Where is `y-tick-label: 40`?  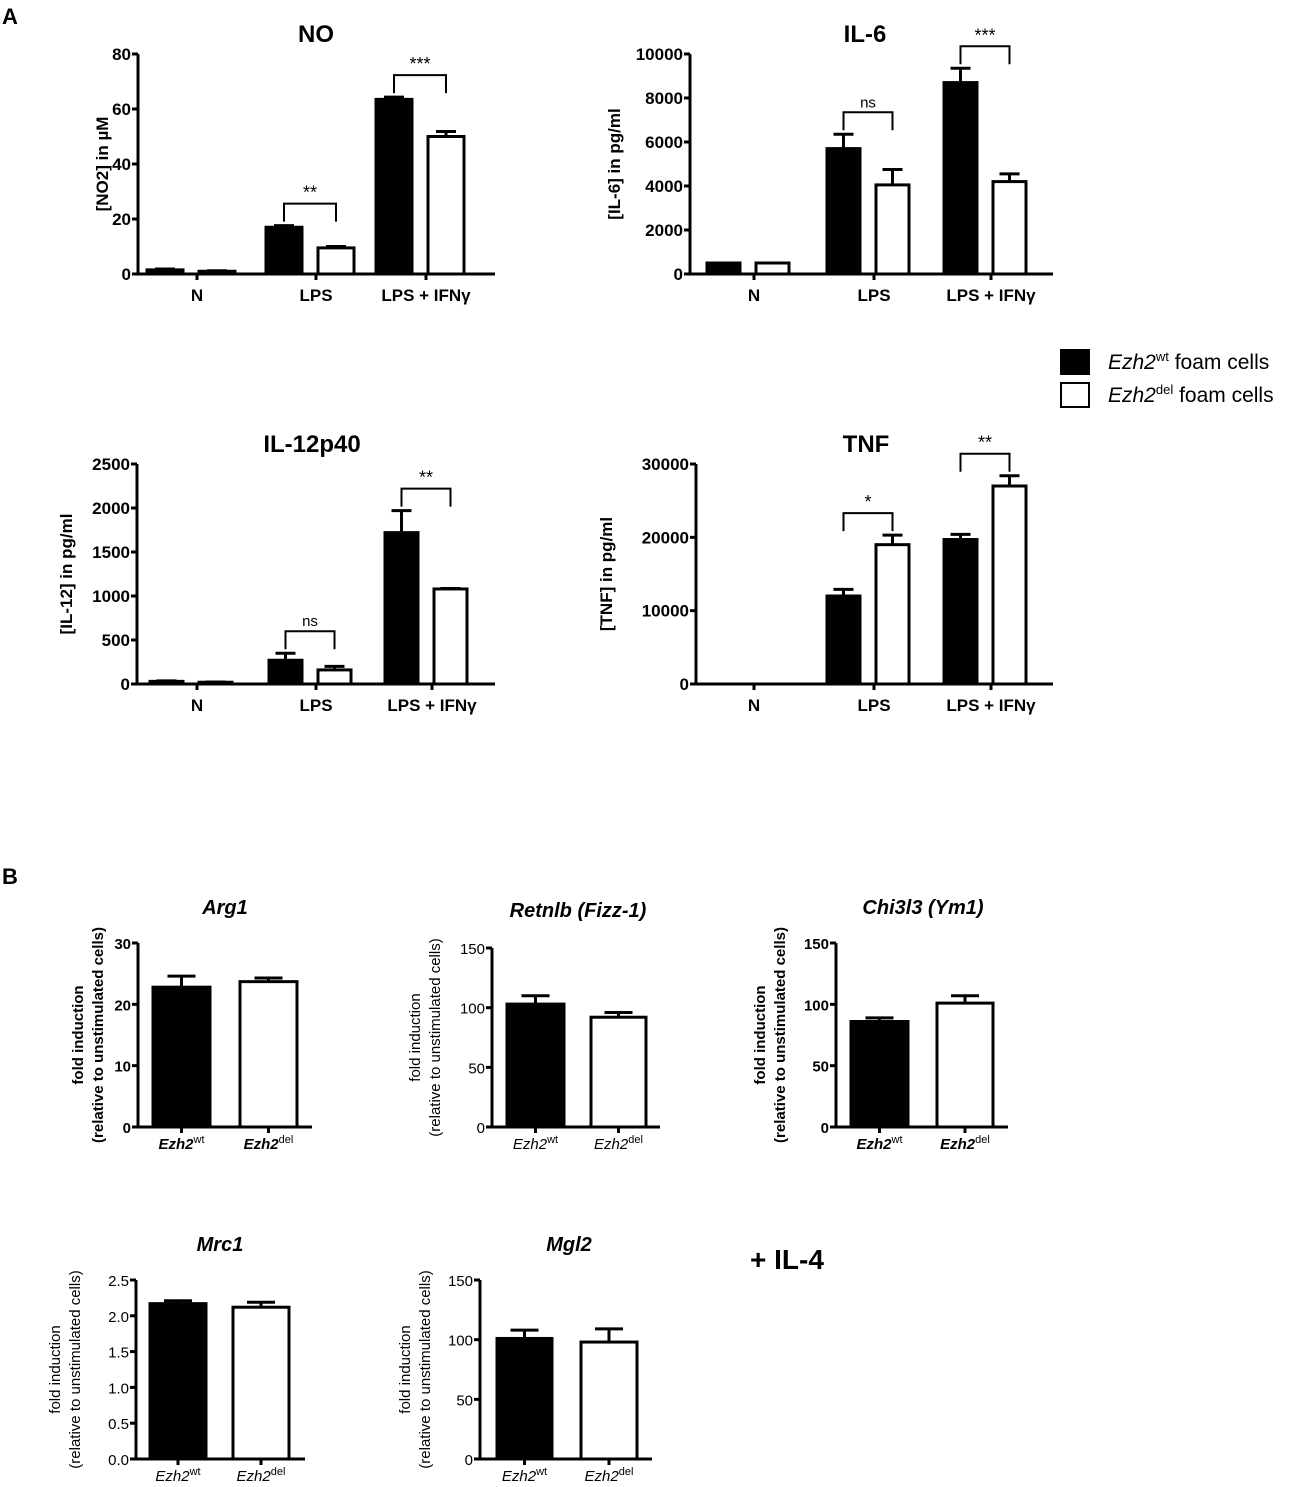 y-tick-label: 40 is located at coordinates (121, 164).